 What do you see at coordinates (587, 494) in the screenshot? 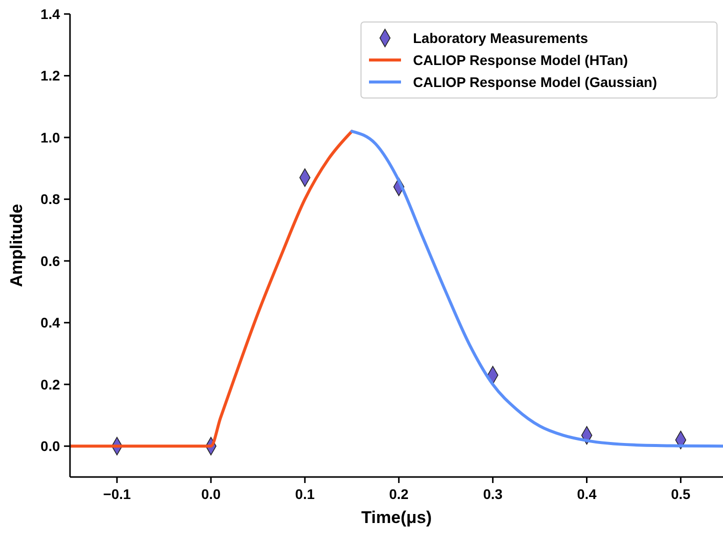
I see `x-tick-label: 0.4` at bounding box center [587, 494].